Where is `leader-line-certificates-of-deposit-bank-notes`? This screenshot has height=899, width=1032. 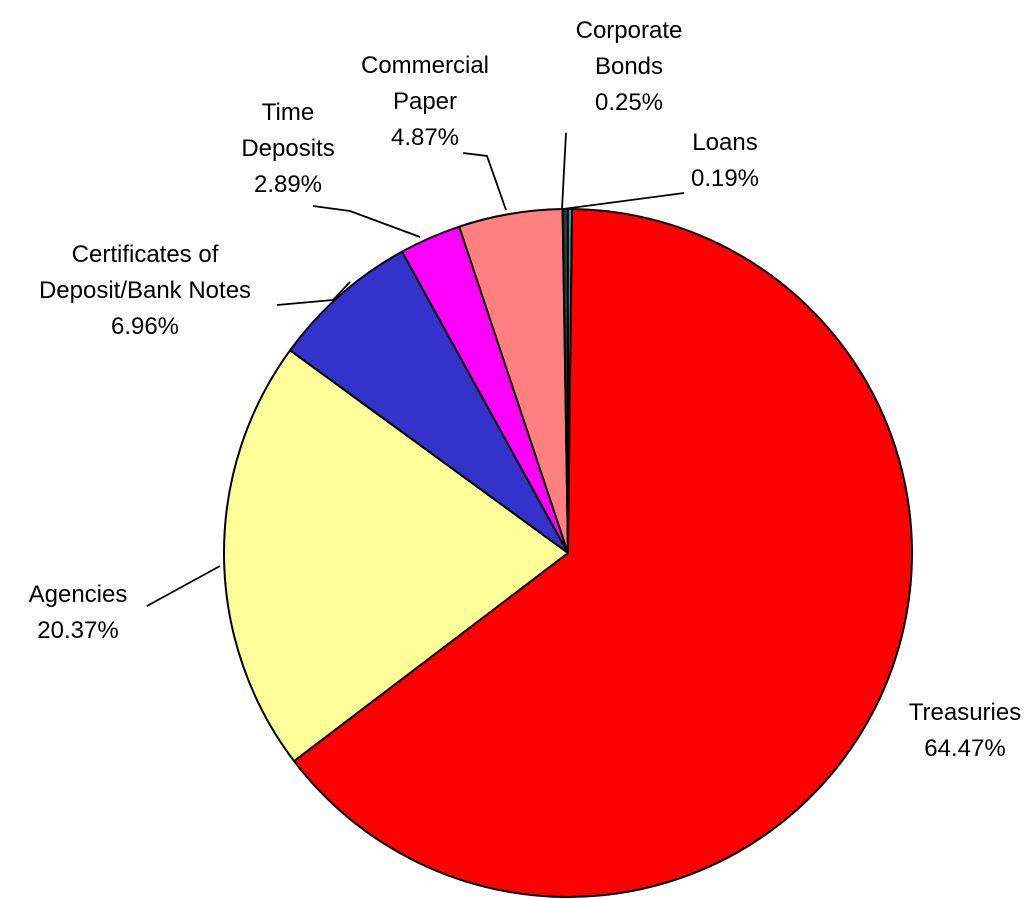
leader-line-certificates-of-deposit-bank-notes is located at coordinates (313, 293).